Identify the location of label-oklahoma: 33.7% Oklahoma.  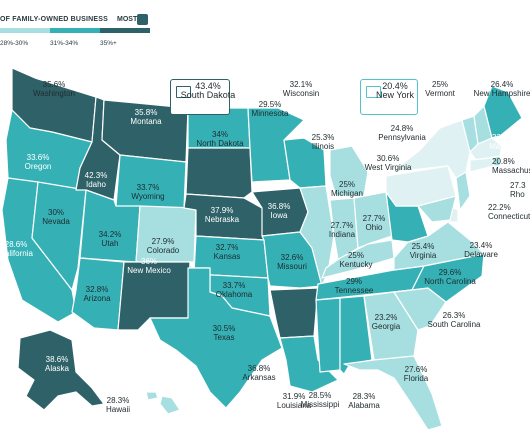
(234, 290).